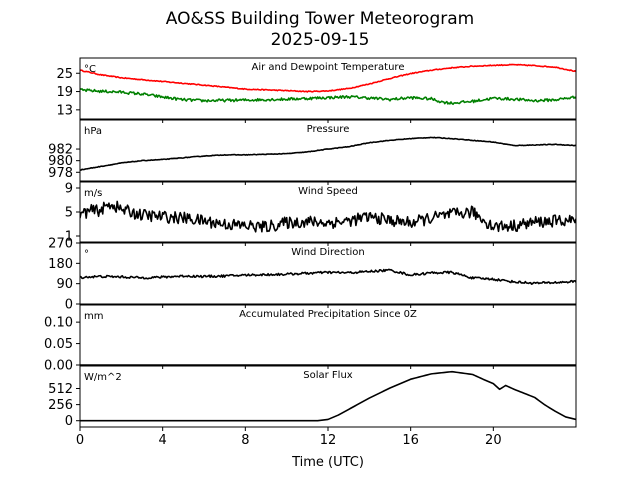  Describe the element at coordinates (328, 440) in the screenshot. I see `x-tick-label: 12` at that location.